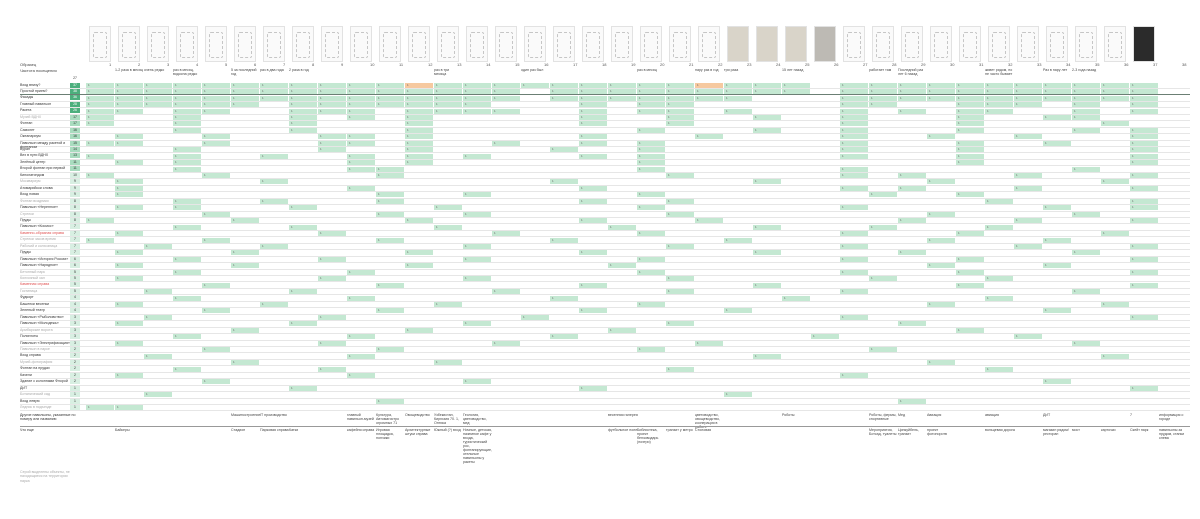  What do you see at coordinates (1108, 430) in the screenshot?
I see `what-else-text: карточки` at bounding box center [1108, 430].